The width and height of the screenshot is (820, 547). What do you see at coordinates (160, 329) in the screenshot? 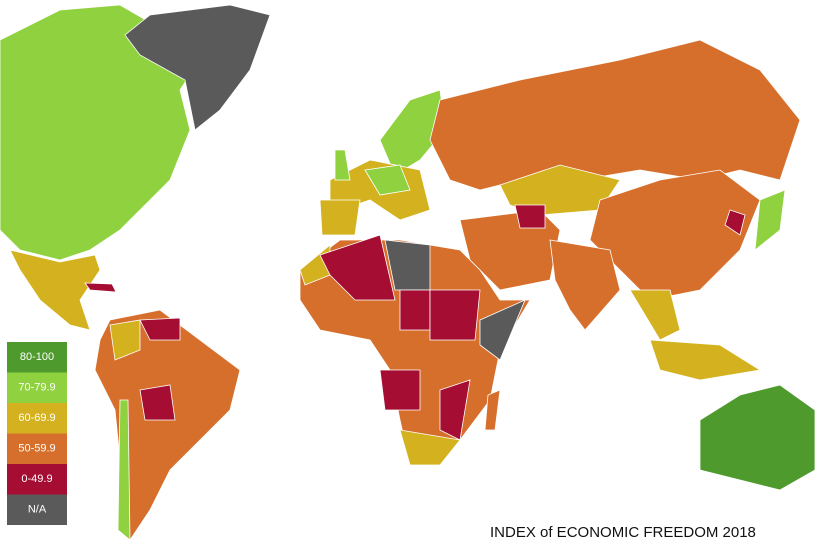
I see `venezuela` at bounding box center [160, 329].